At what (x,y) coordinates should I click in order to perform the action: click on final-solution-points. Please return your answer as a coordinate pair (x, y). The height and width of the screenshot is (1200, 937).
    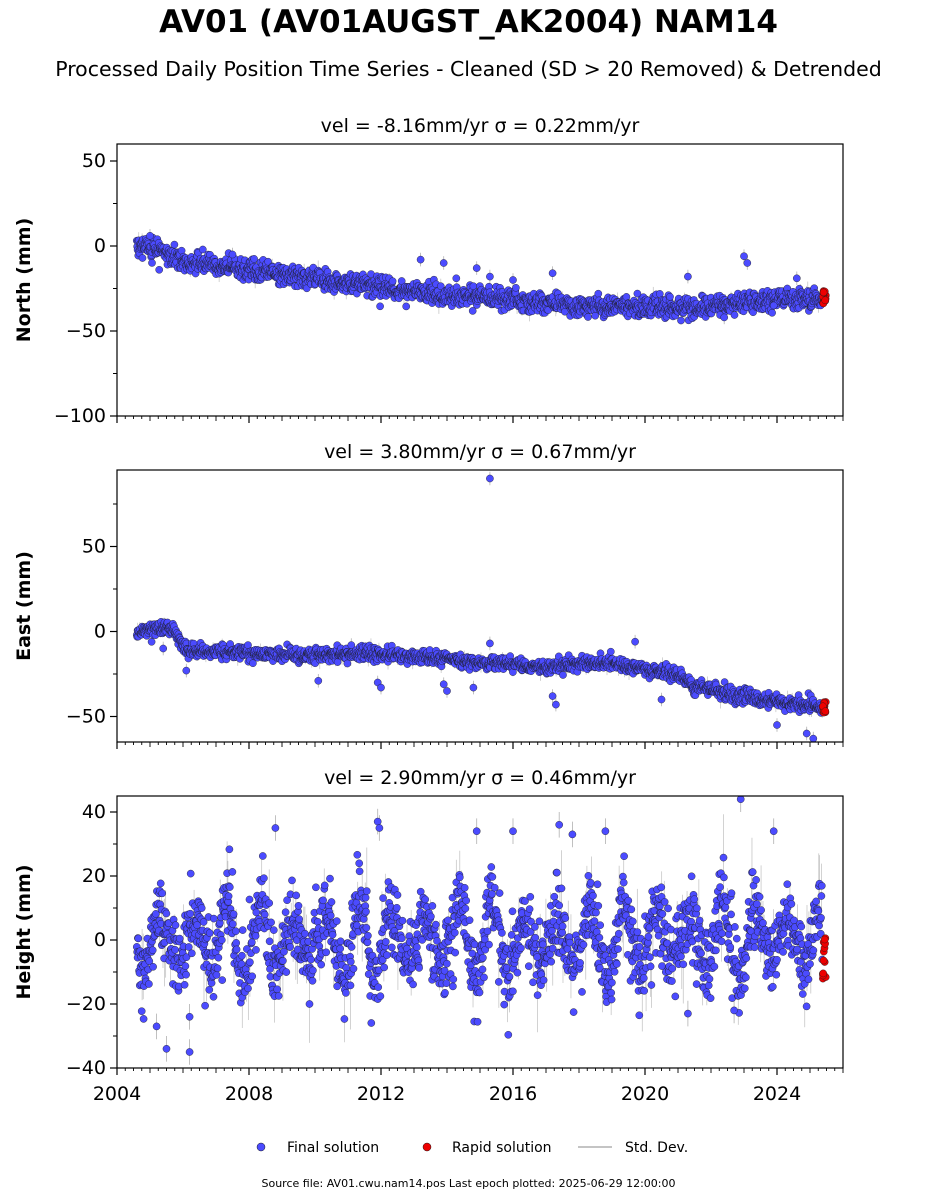
    Looking at the image, I should click on (479, 278).